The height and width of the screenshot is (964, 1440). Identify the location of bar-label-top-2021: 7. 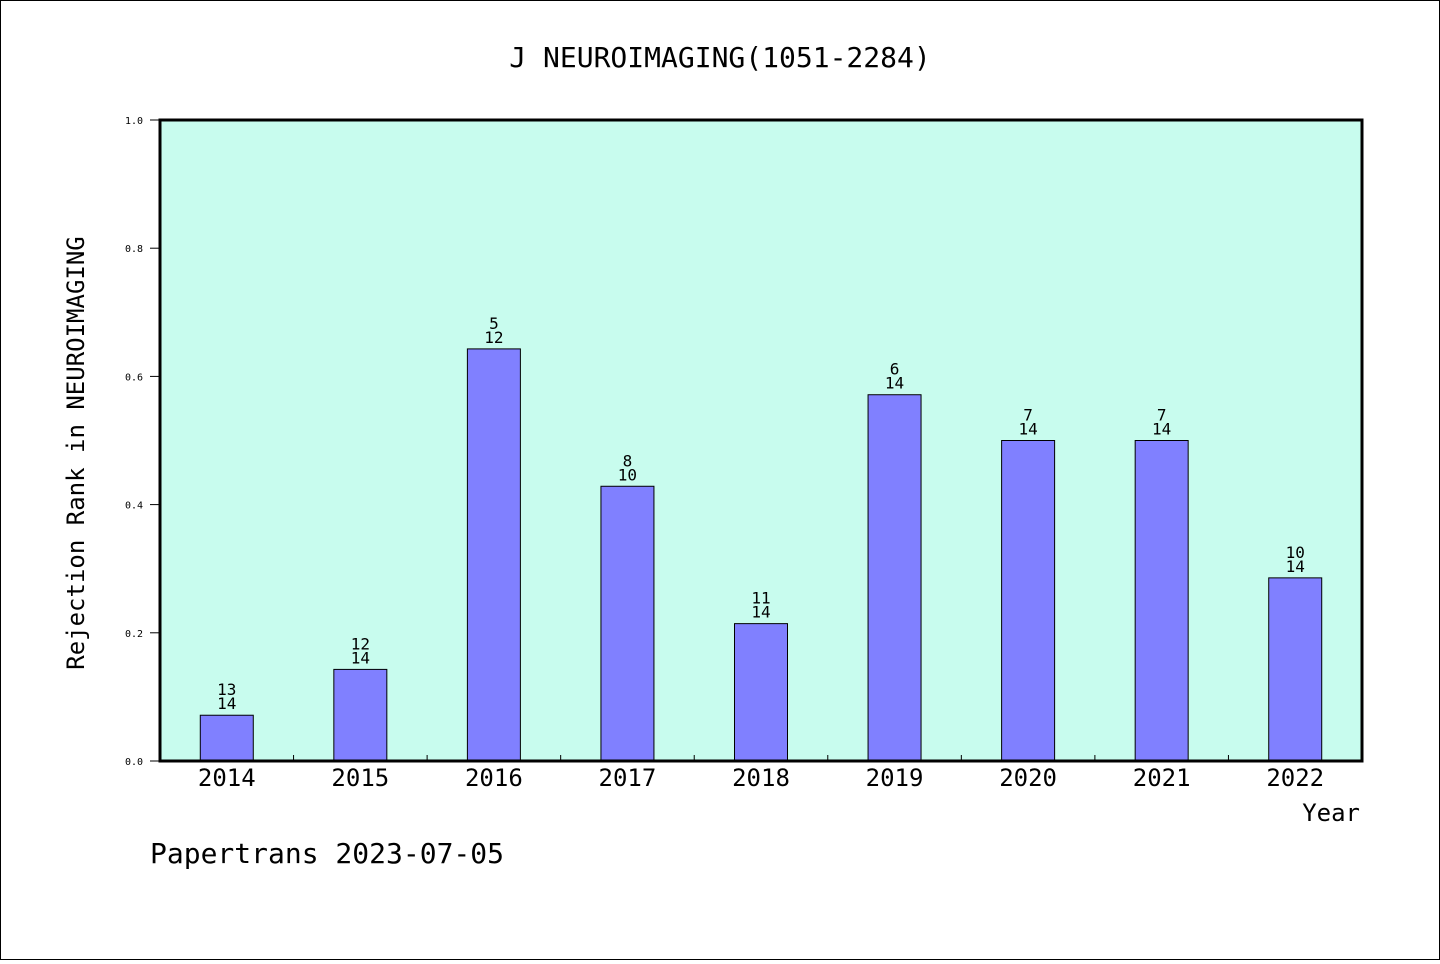
(1162, 415).